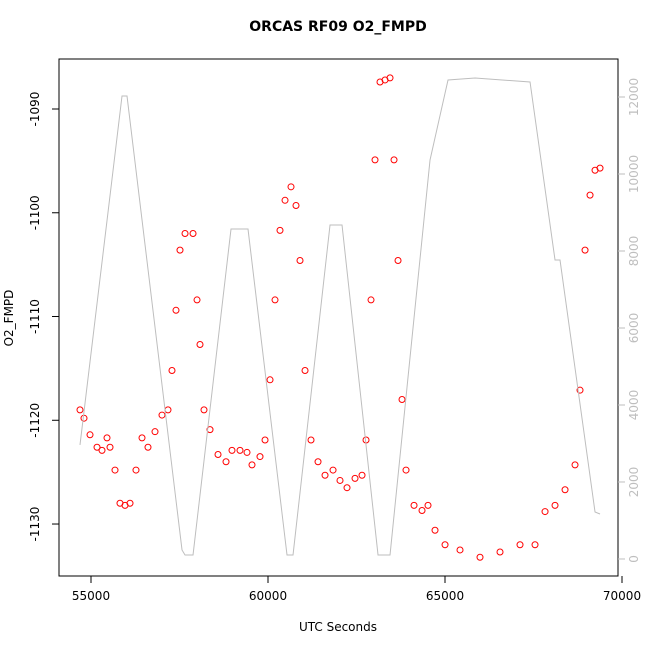  Describe the element at coordinates (634, 405) in the screenshot. I see `y2-tick-label: 4000` at that location.